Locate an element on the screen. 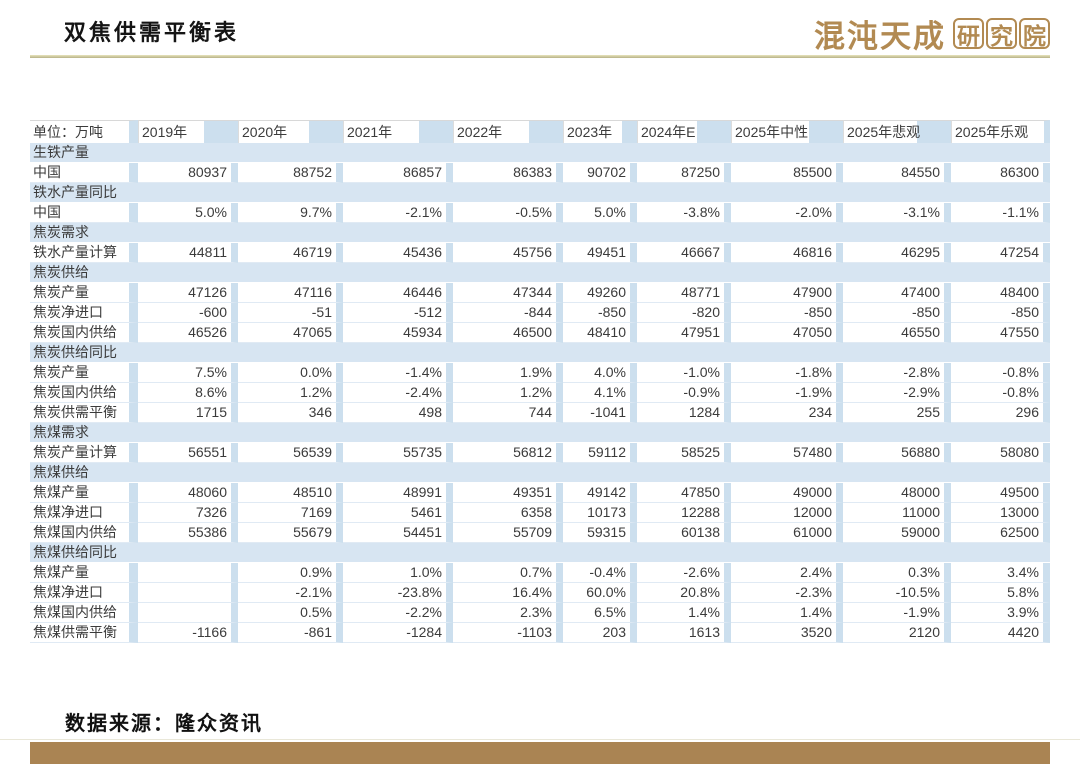 This screenshot has height=764, width=1080. column-header-2019: 2019年 is located at coordinates (188, 131).